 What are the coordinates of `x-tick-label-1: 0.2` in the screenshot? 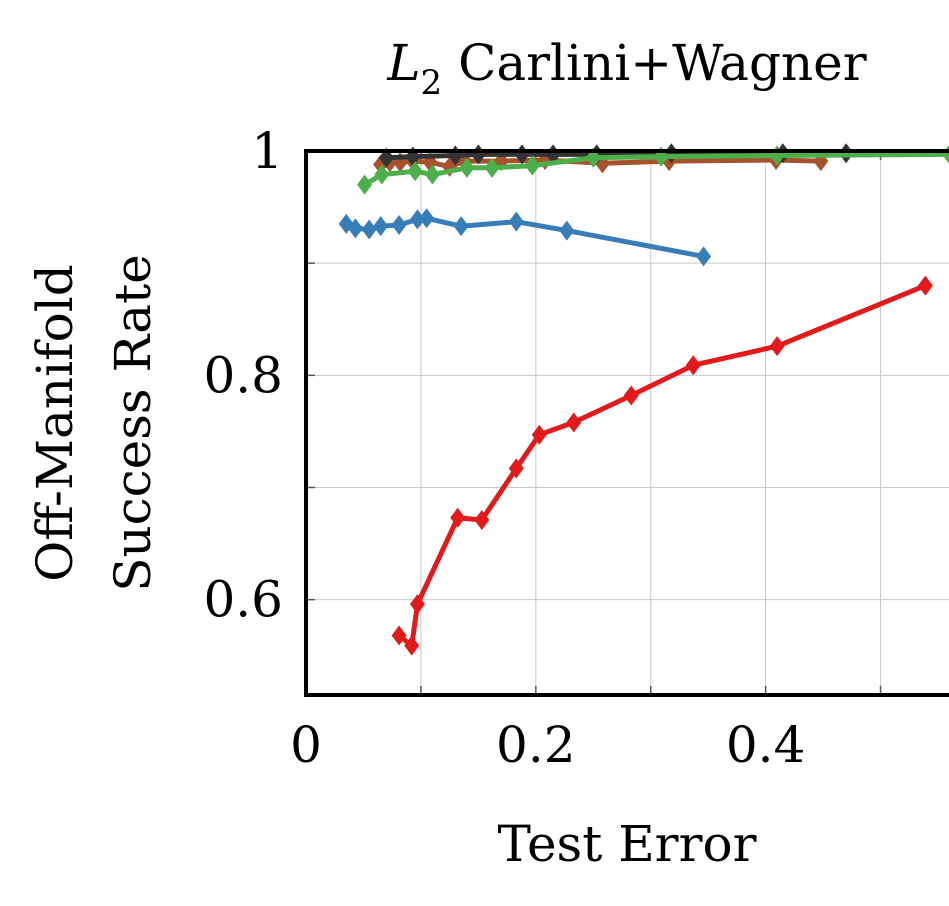 It's located at (536, 745).